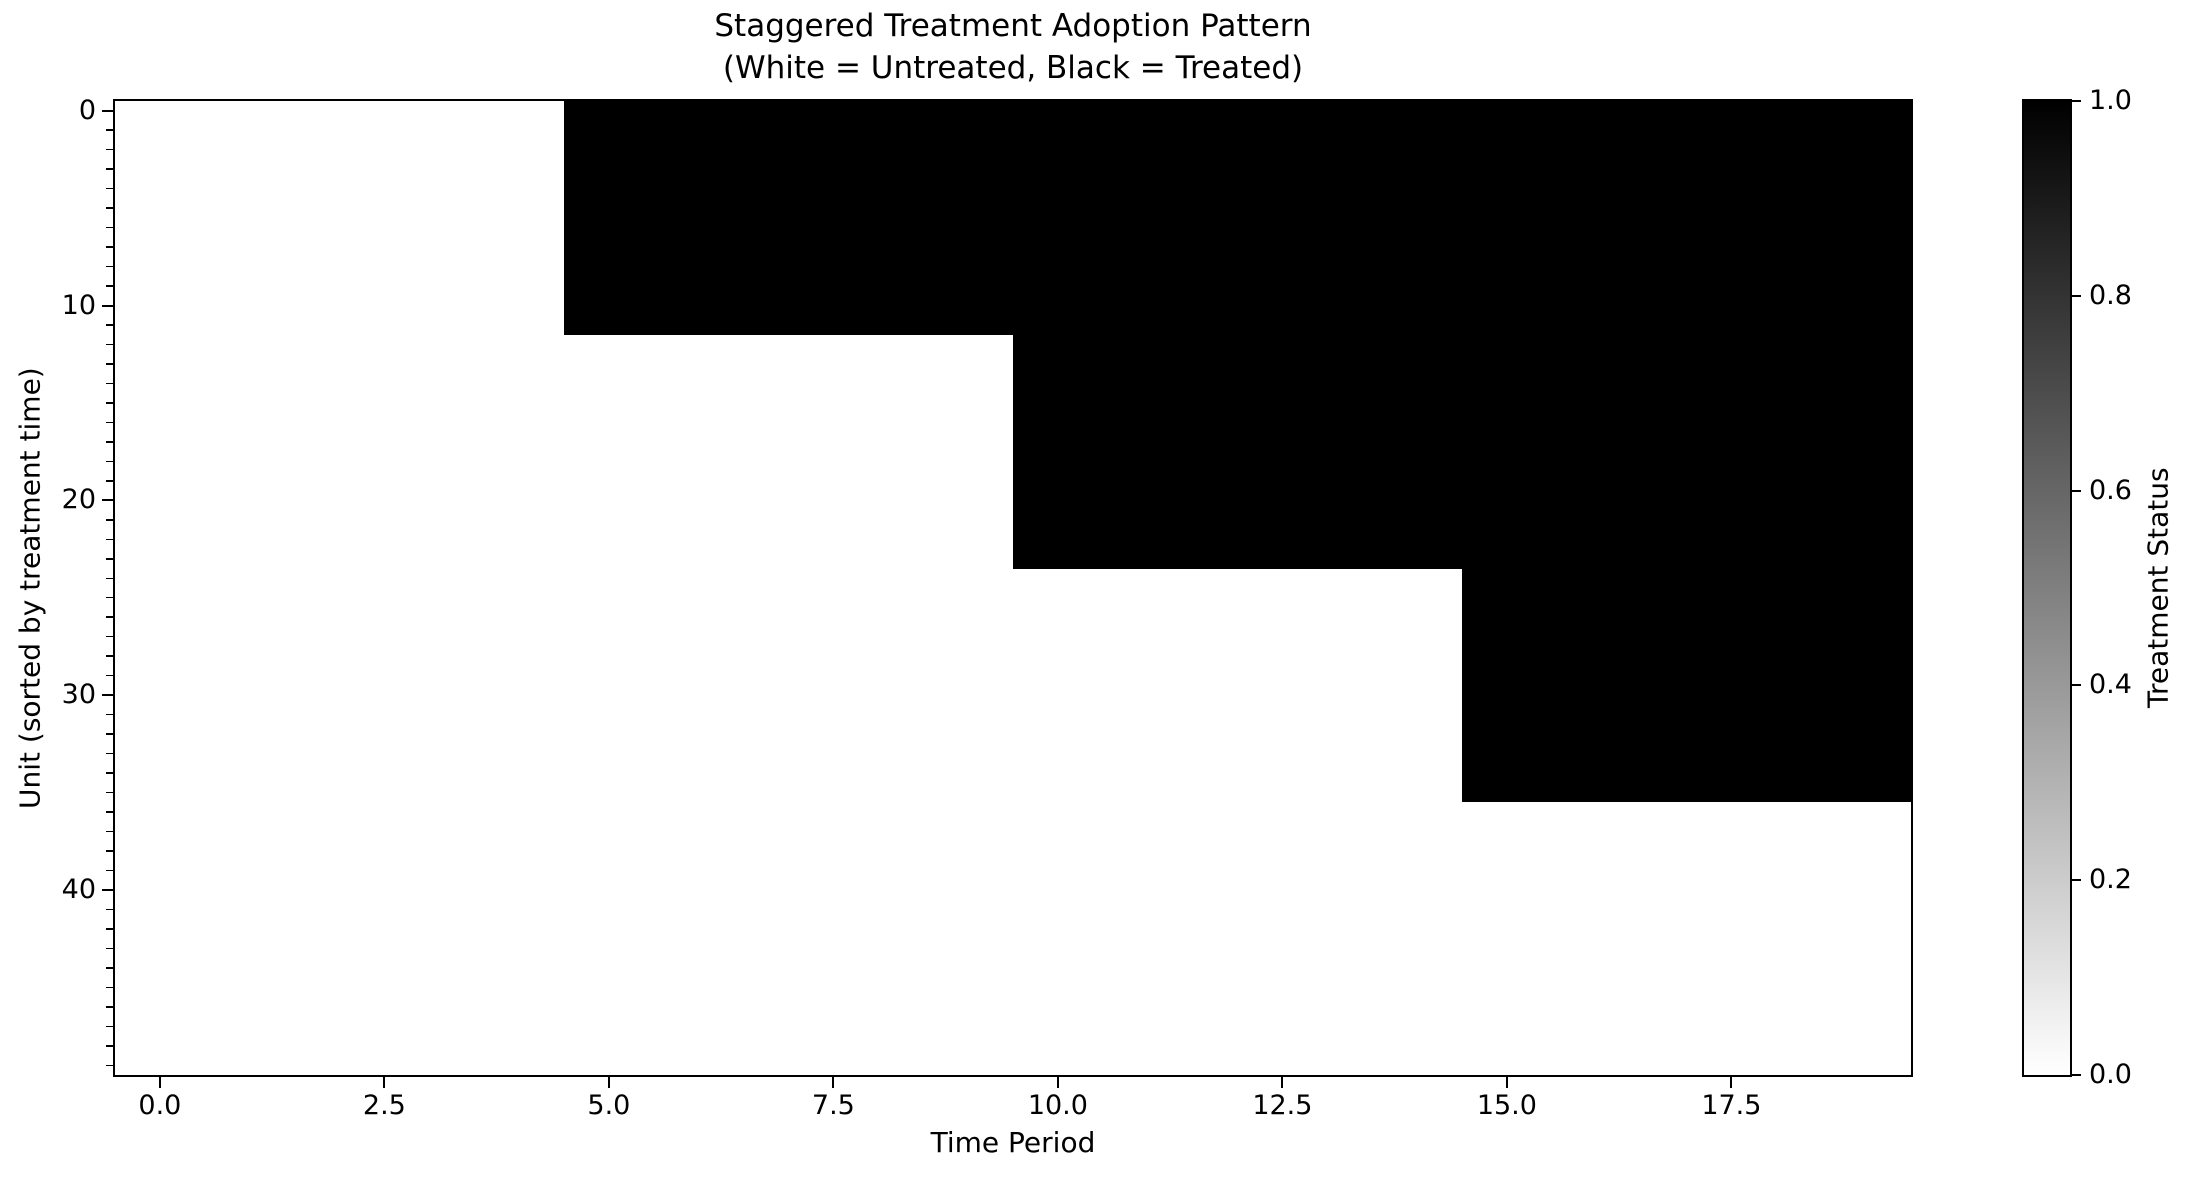 Image resolution: width=2194 pixels, height=1185 pixels. What do you see at coordinates (2110, 880) in the screenshot?
I see `colorbar-tick-label: 0.2` at bounding box center [2110, 880].